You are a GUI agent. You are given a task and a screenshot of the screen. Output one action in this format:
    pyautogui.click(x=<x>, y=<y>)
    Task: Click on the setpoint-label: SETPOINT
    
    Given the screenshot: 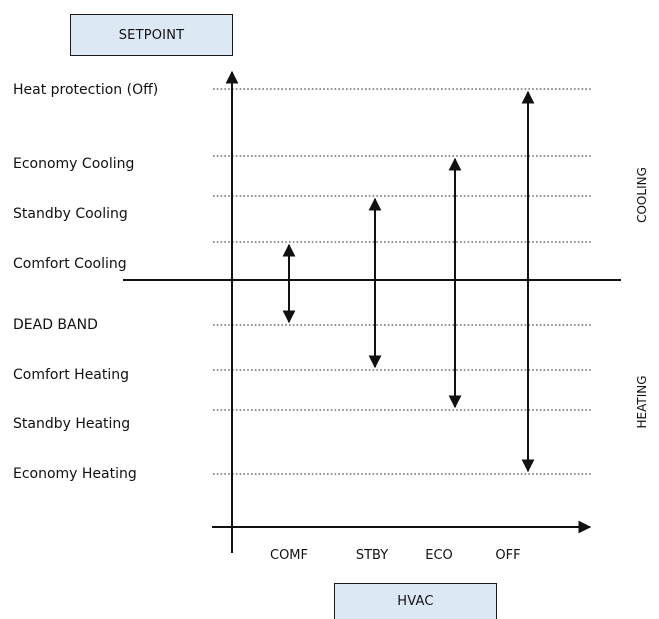 What is the action you would take?
    pyautogui.click(x=151, y=35)
    